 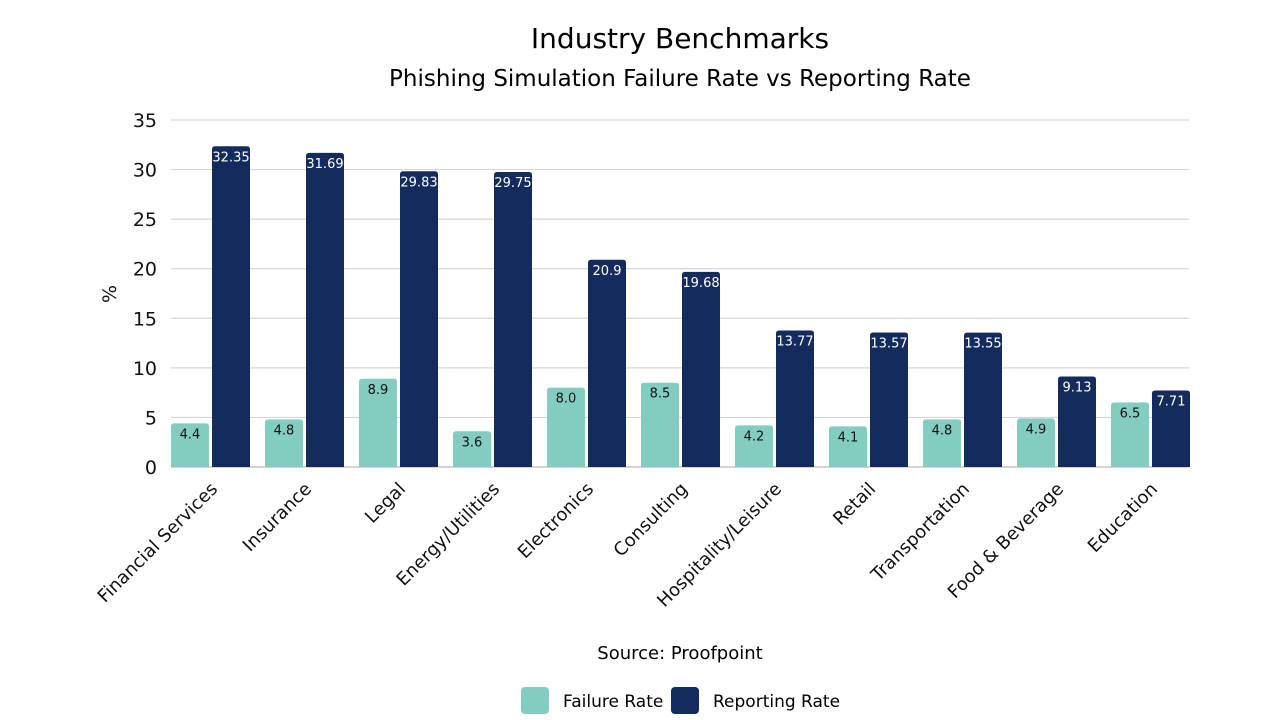 I want to click on data-label: 29.75, so click(x=512, y=183).